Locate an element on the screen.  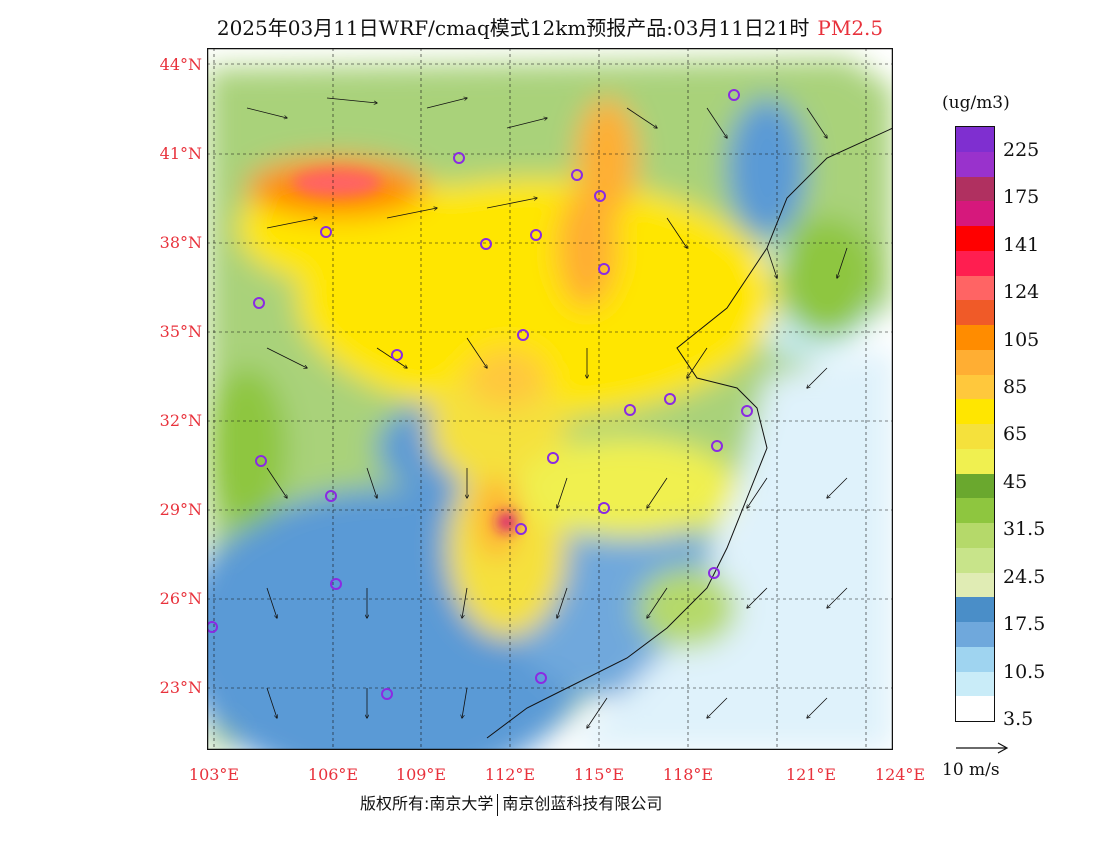
lon-label-106: 106°E is located at coordinates (333, 774).